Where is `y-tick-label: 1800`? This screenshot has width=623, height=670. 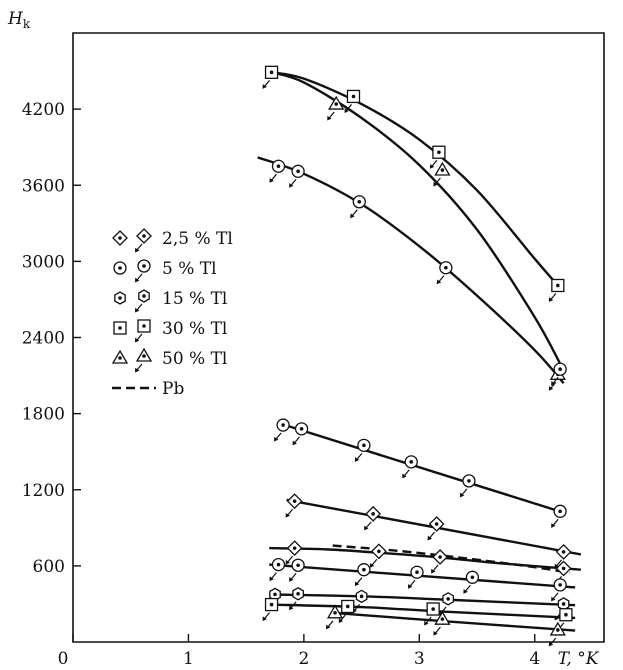
y-tick-label: 1800 is located at coordinates (43, 415).